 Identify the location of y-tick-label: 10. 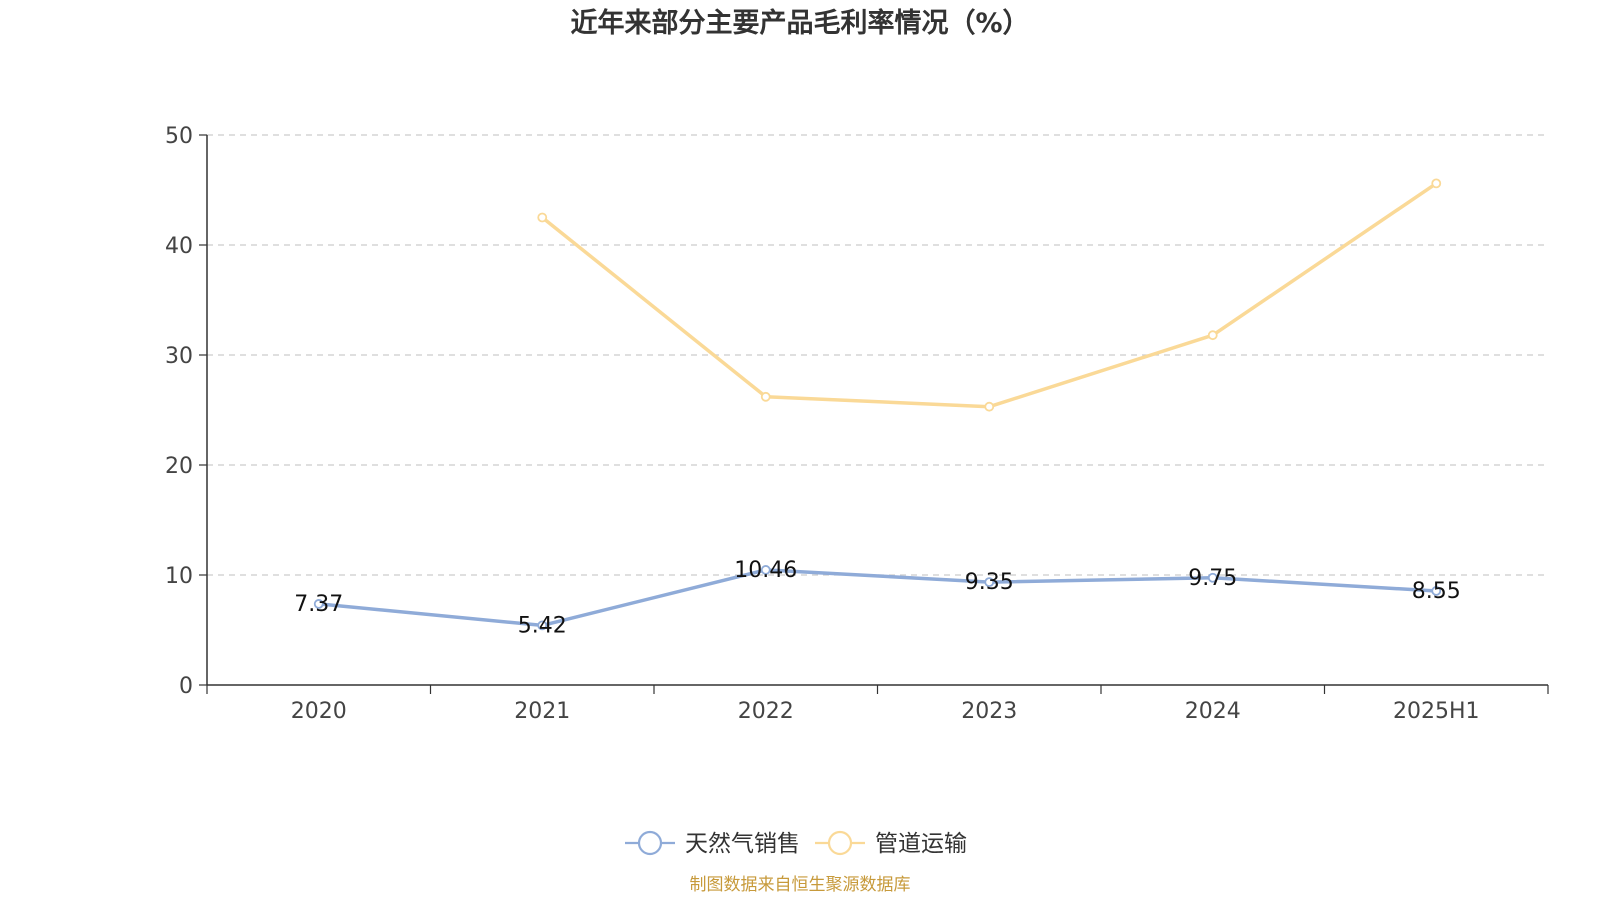
(179, 576).